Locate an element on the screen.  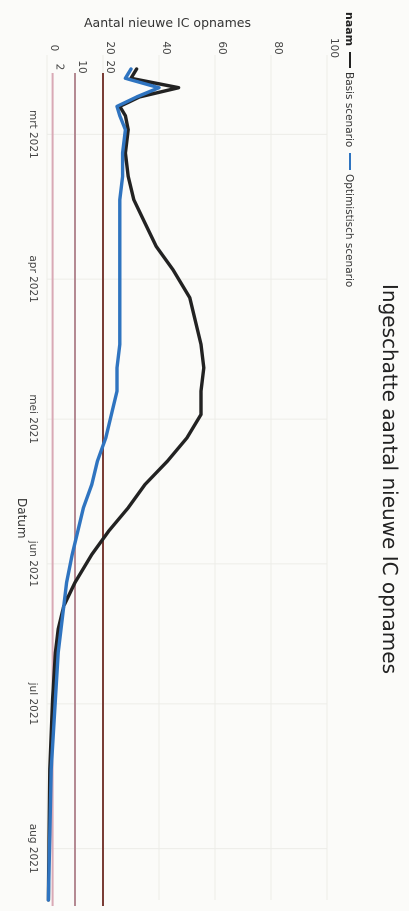
y-tick-label: 60 is located at coordinates (222, 47).